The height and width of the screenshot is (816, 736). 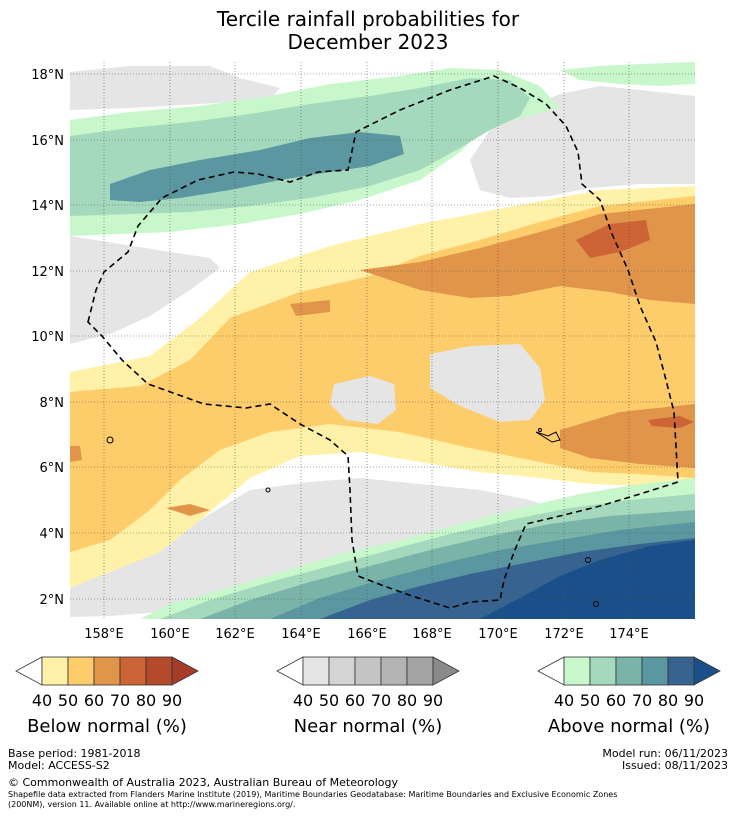 I want to click on legend-above-tick-label: 50, so click(x=590, y=700).